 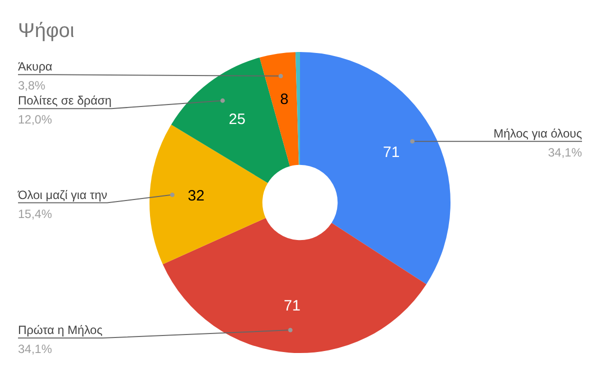 What do you see at coordinates (35, 119) in the screenshot?
I see `text: 12,0%` at bounding box center [35, 119].